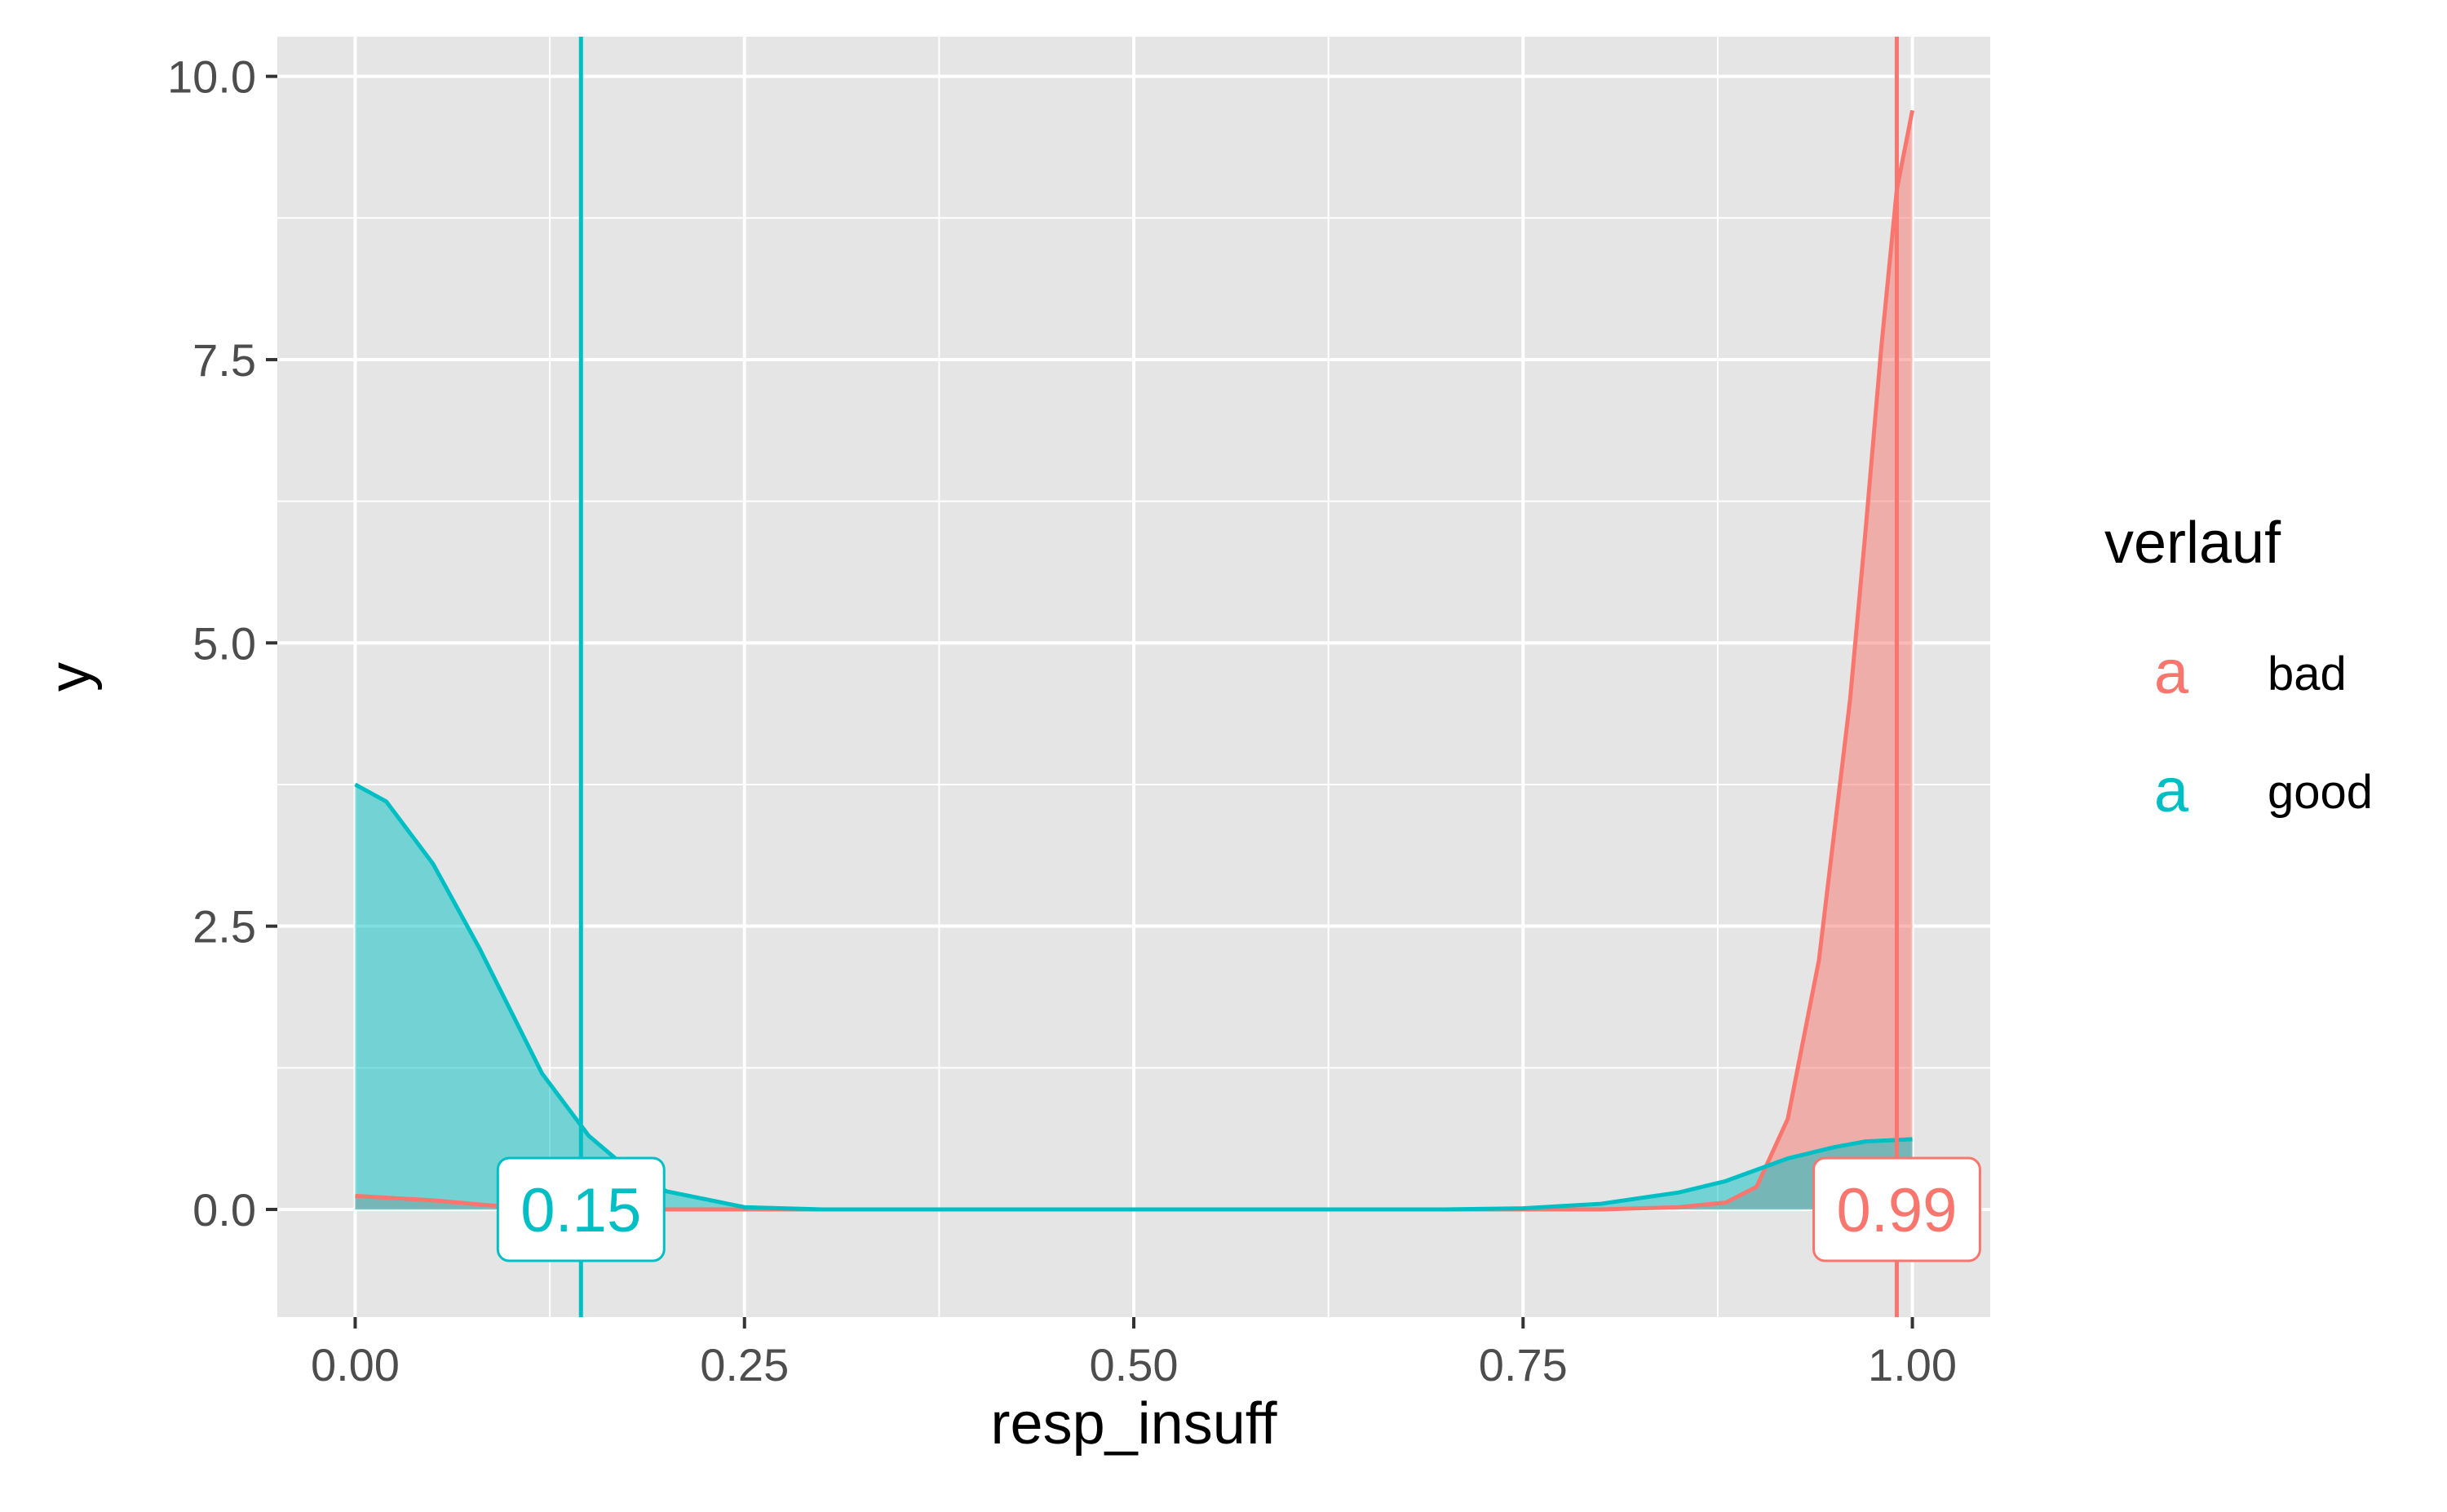  Describe the element at coordinates (70, 677) in the screenshot. I see `y-axis-title: y` at that location.